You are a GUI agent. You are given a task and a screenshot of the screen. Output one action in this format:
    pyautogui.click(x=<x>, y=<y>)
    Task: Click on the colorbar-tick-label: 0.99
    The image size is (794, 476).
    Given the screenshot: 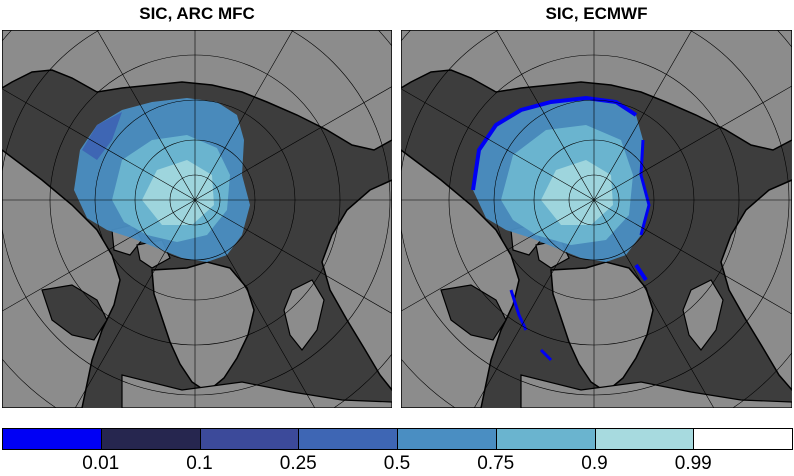 What is the action you would take?
    pyautogui.click(x=693, y=463)
    